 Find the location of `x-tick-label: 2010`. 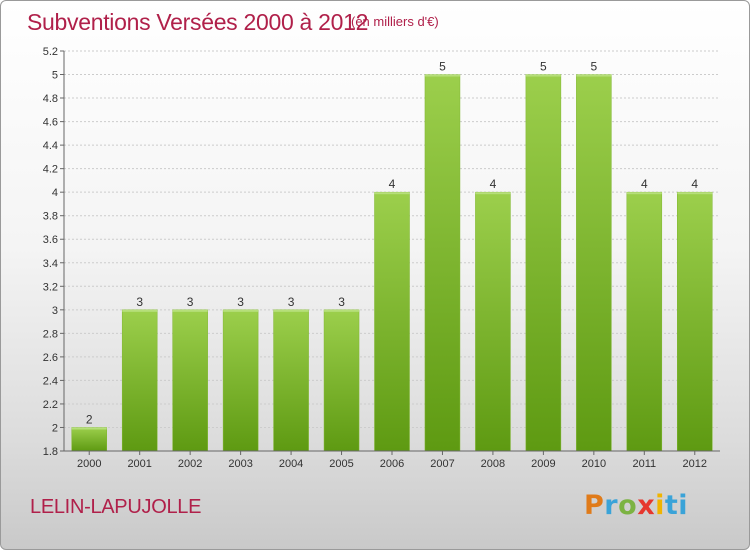

x-tick-label: 2010 is located at coordinates (594, 464).